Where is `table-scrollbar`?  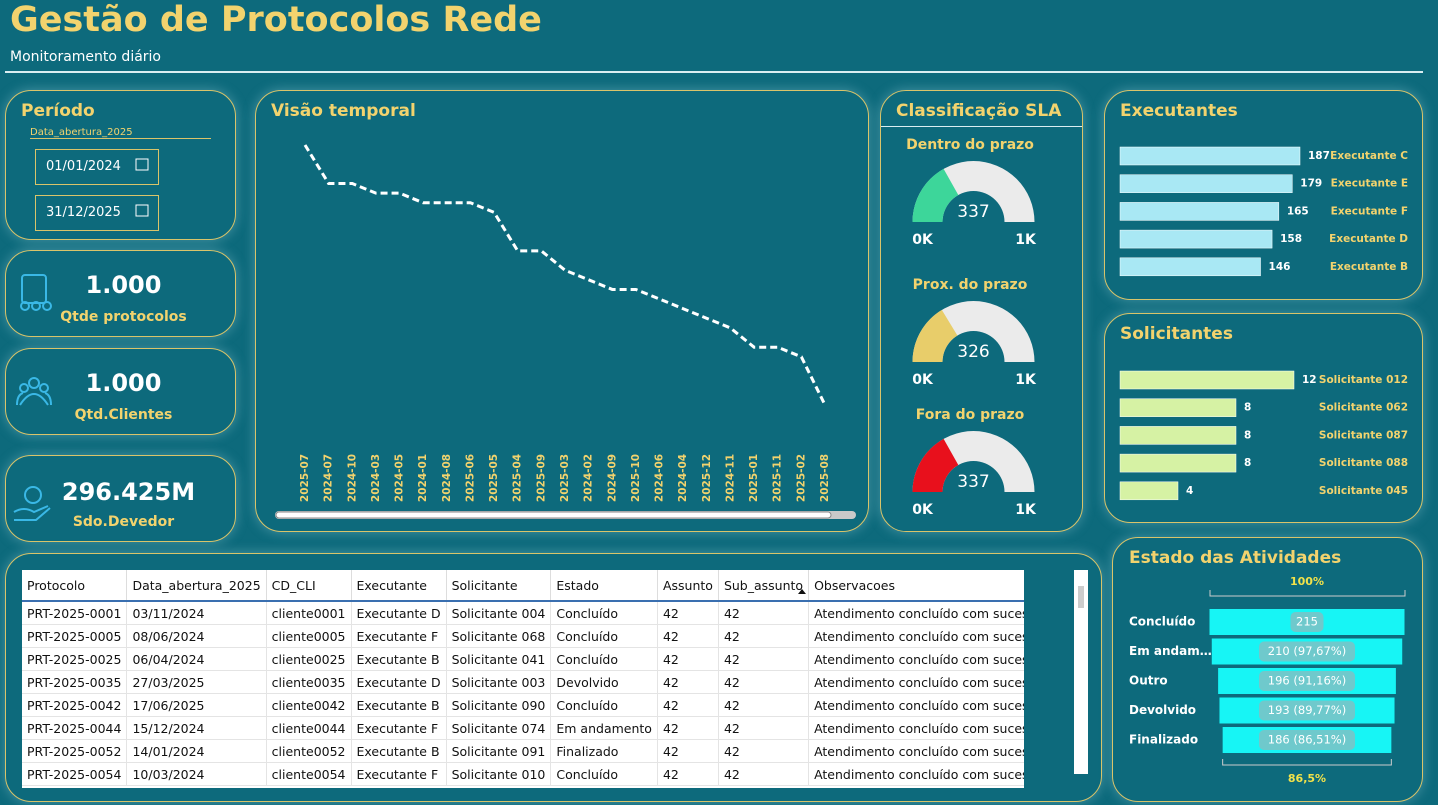
table-scrollbar is located at coordinates (1081, 672).